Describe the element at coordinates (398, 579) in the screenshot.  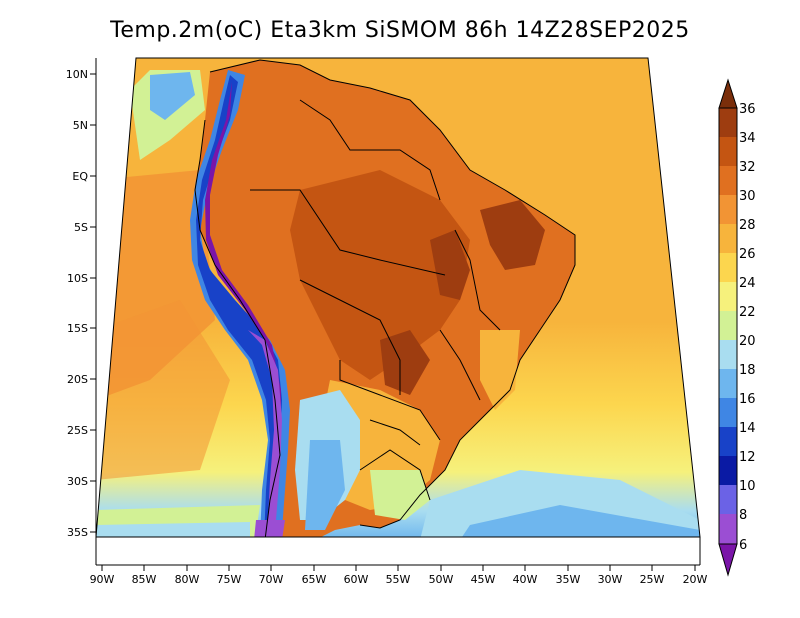
I see `lon-label-55w: 55W` at that location.